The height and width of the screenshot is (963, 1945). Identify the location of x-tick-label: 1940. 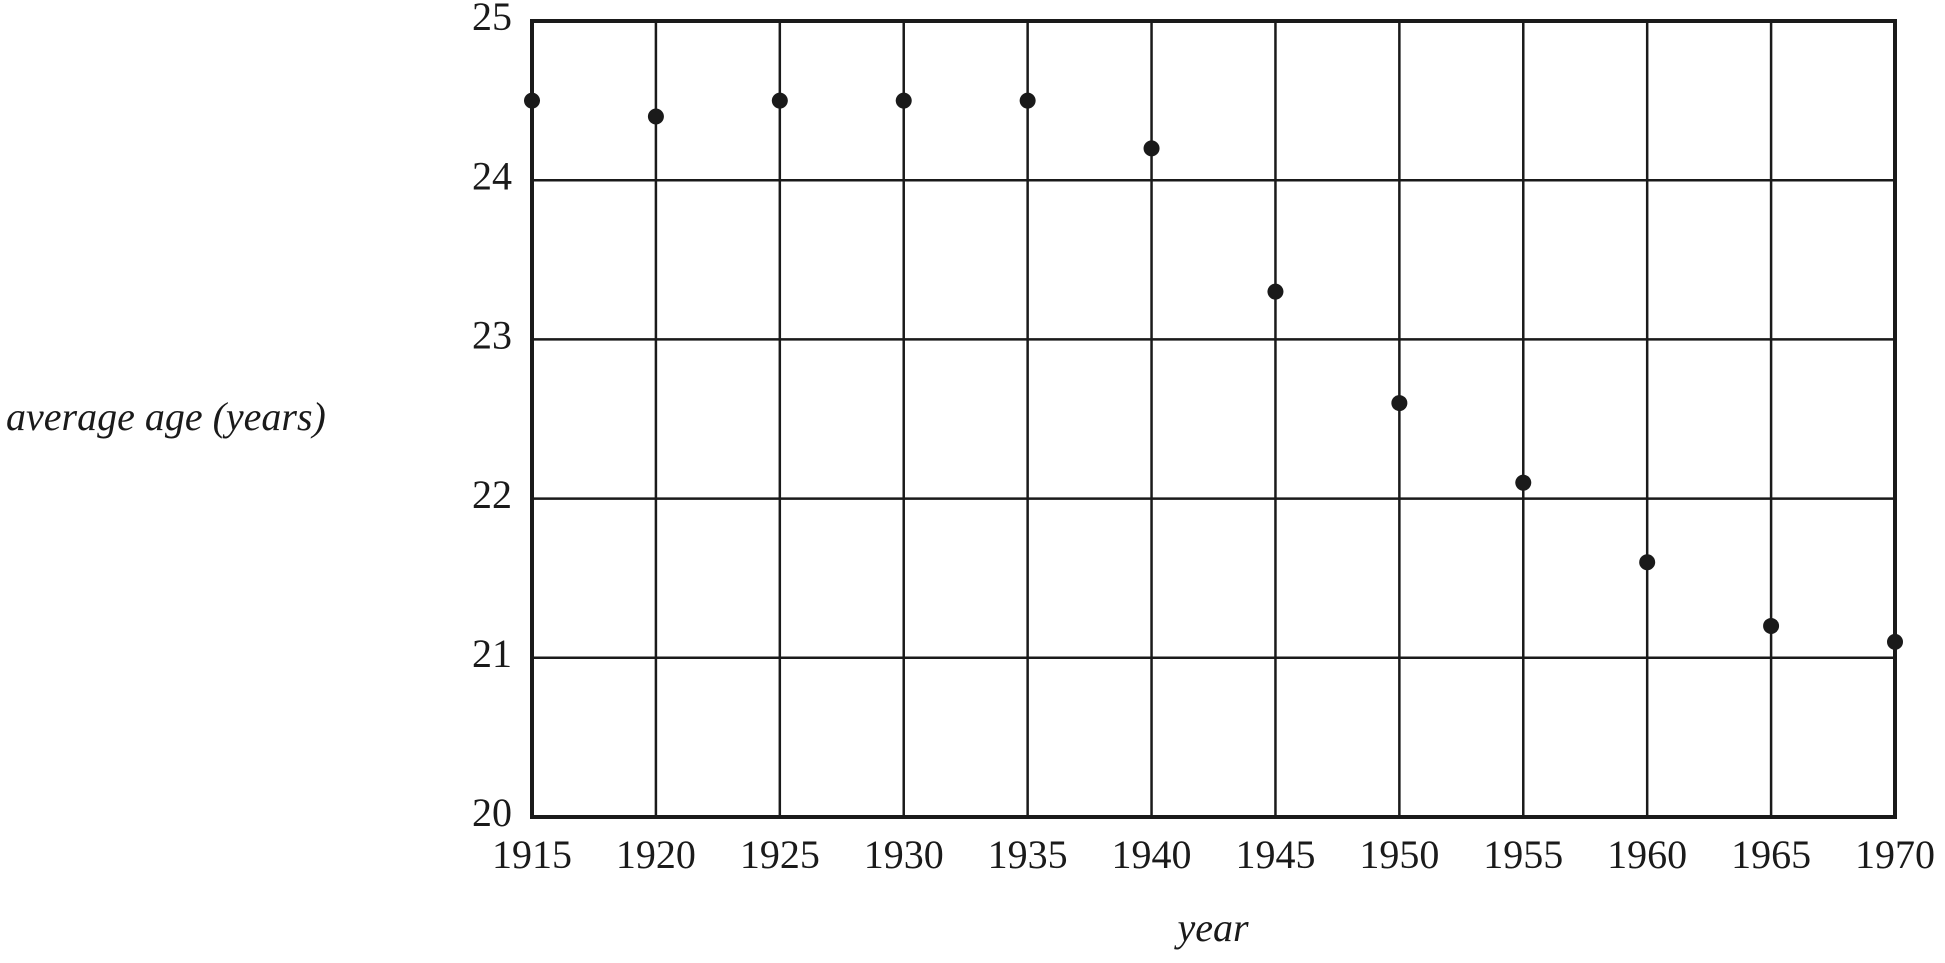
(1152, 854).